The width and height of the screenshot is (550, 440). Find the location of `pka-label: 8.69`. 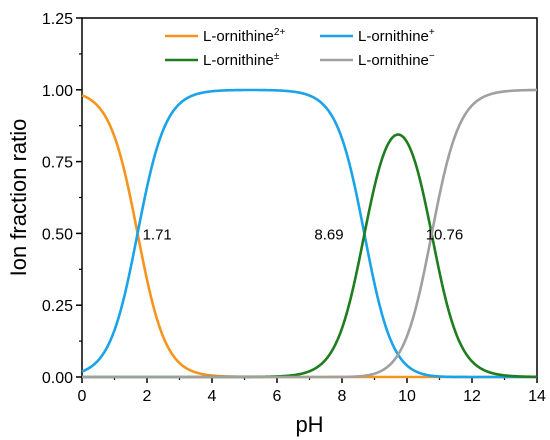

pka-label: 8.69 is located at coordinates (328, 234).